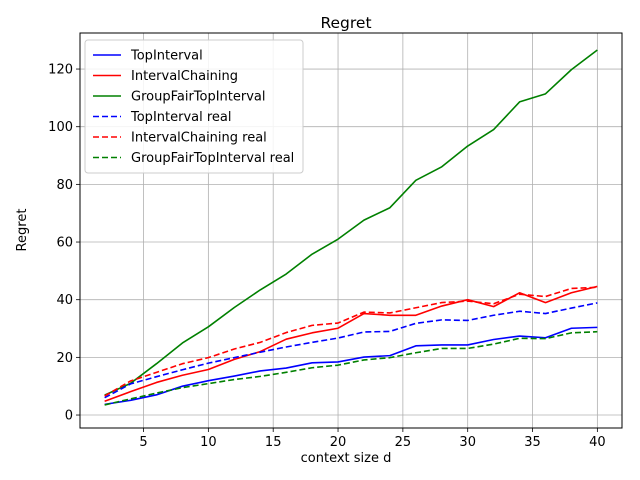 This screenshot has width=640, height=480. Describe the element at coordinates (208, 442) in the screenshot. I see `x-tick-label: 10` at that location.